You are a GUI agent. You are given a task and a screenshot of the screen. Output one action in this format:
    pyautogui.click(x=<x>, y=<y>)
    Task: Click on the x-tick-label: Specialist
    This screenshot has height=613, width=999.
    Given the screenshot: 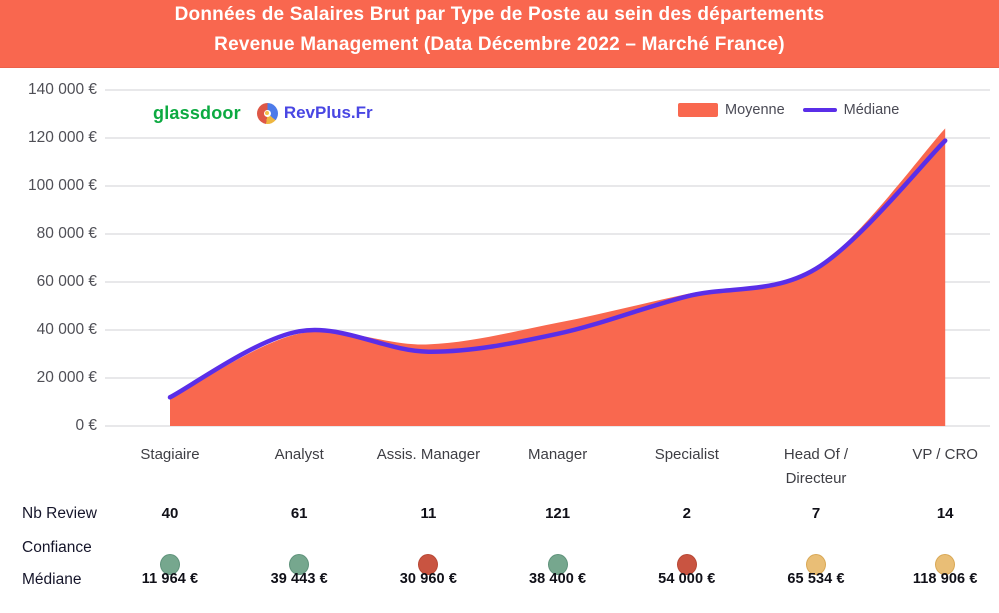 What is the action you would take?
    pyautogui.click(x=686, y=454)
    